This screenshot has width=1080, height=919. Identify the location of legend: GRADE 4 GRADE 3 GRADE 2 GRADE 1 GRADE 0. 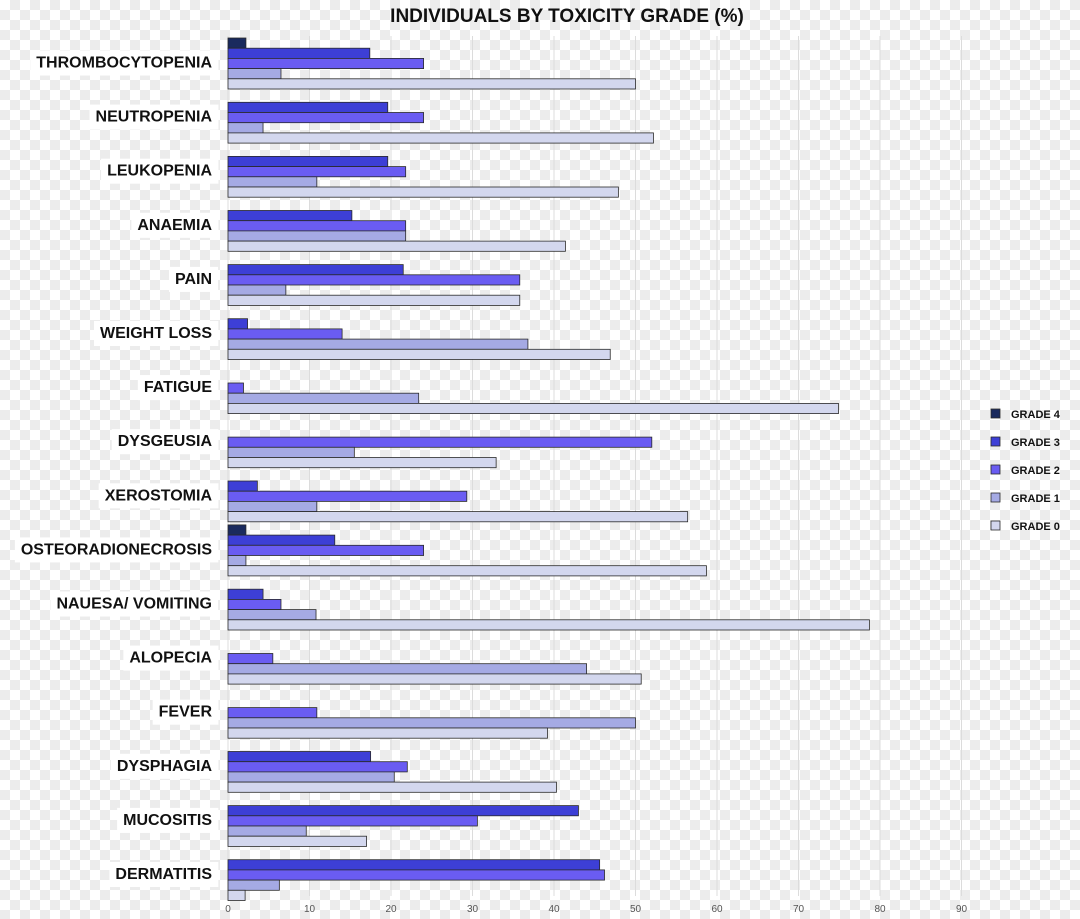
(1025, 470).